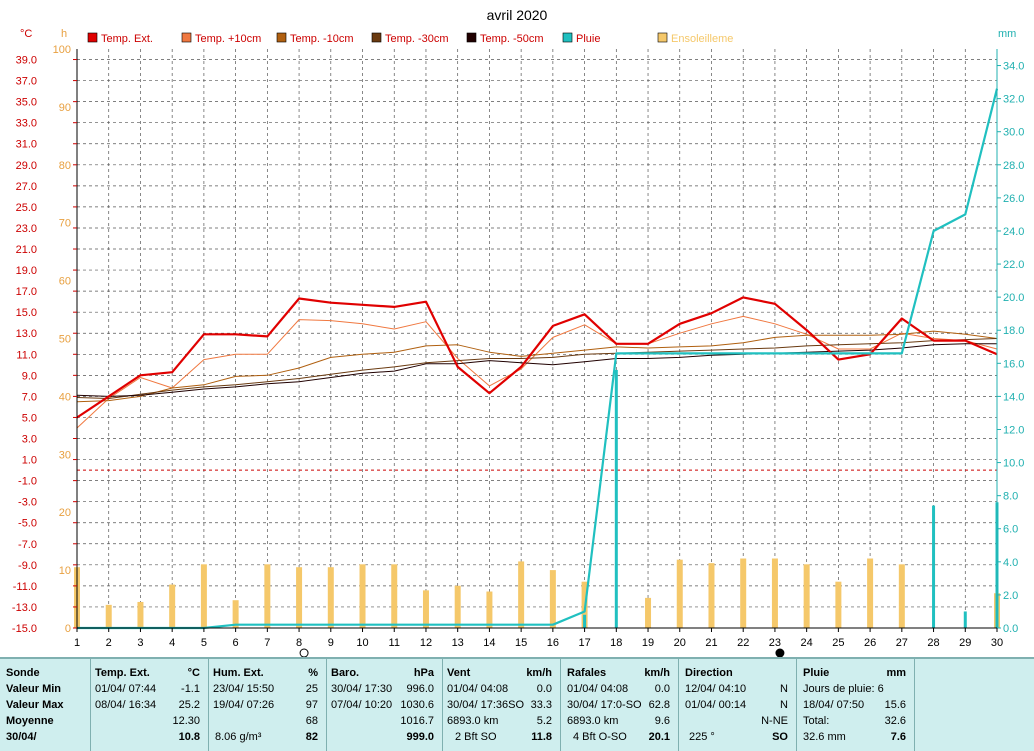 The image size is (1034, 751). Describe the element at coordinates (584, 643) in the screenshot. I see `x-tick-label: 17` at that location.